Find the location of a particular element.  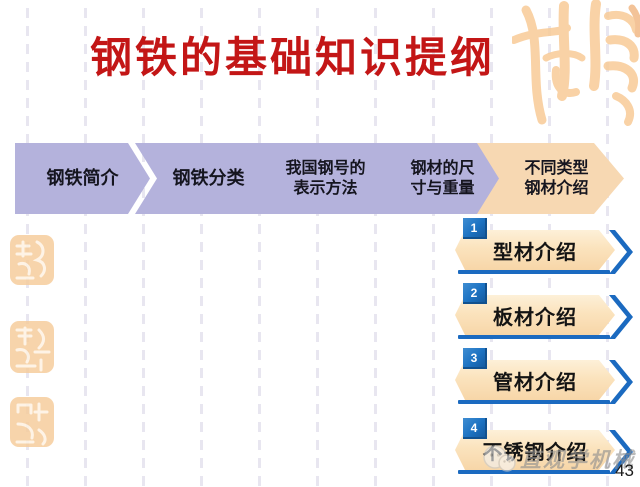

topic-banner-profiles: 型材介绍 1 is located at coordinates (544, 246).